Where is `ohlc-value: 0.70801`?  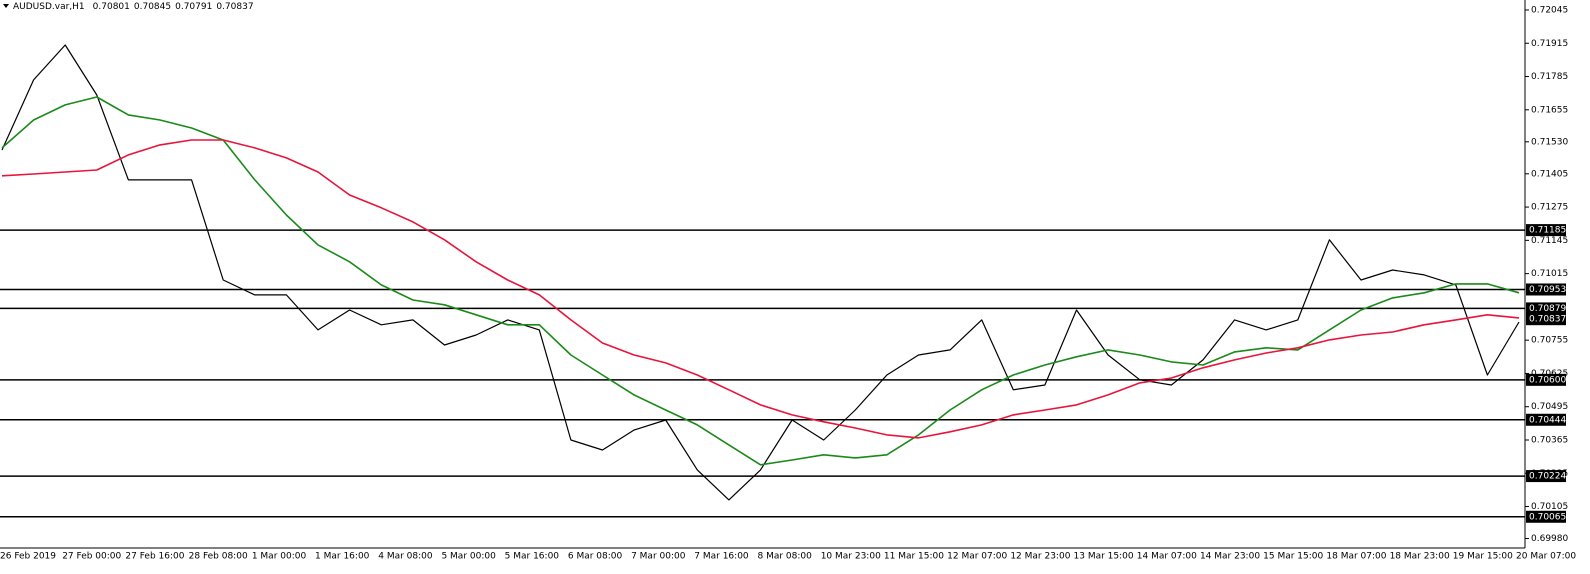 ohlc-value: 0.70801 is located at coordinates (111, 7).